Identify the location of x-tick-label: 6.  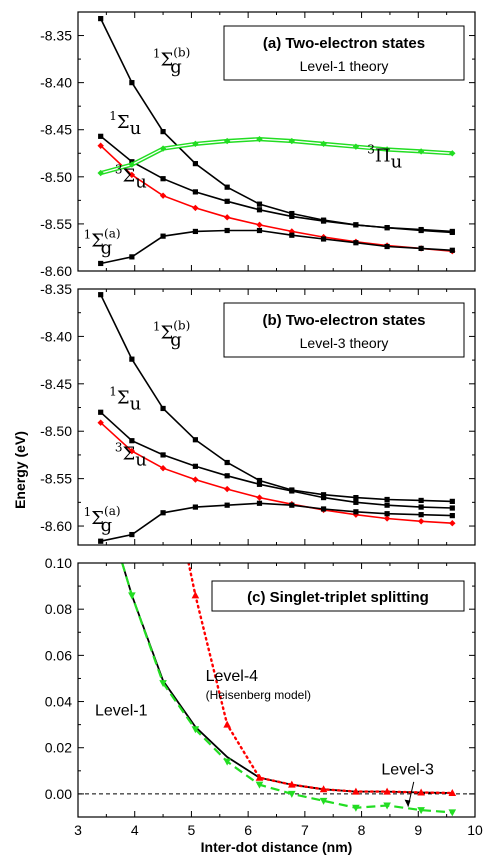
(248, 830).